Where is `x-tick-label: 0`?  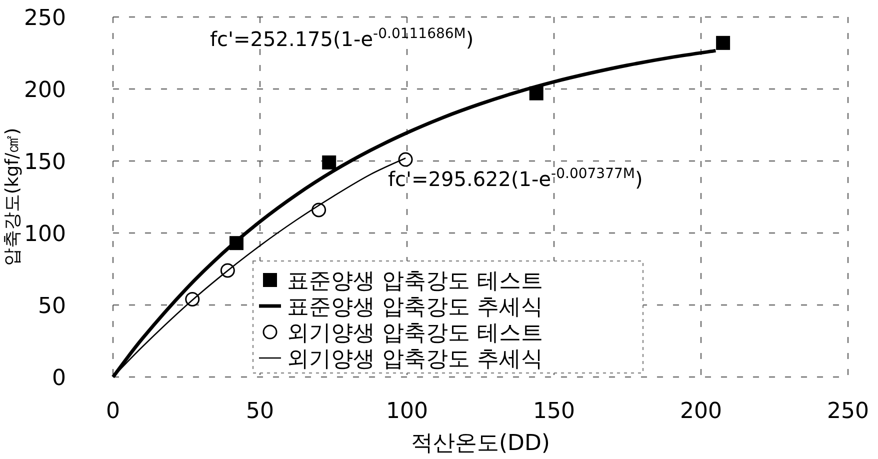 x-tick-label: 0 is located at coordinates (113, 411).